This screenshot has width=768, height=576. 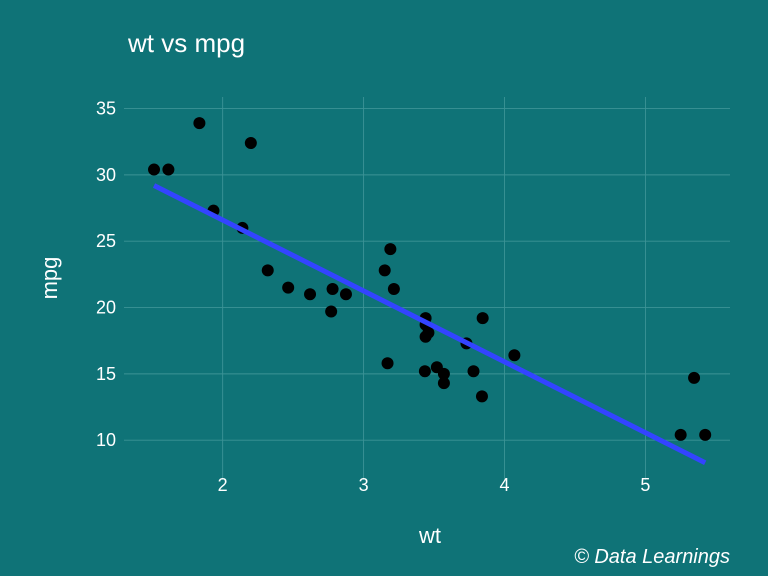 What do you see at coordinates (106, 109) in the screenshot?
I see `y-tick-label: 35` at bounding box center [106, 109].